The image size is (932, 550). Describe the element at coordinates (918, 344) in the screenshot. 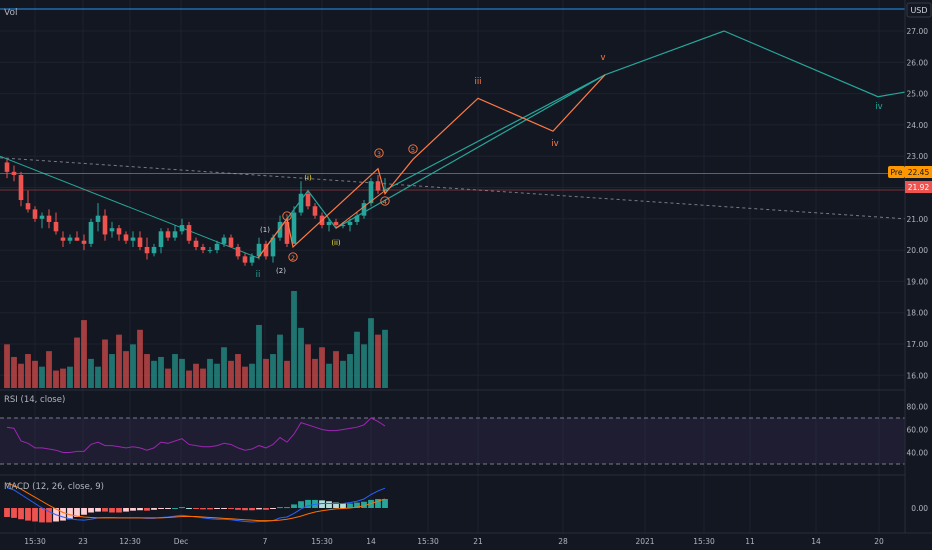

I see `price-tick-label: 17.00` at that location.